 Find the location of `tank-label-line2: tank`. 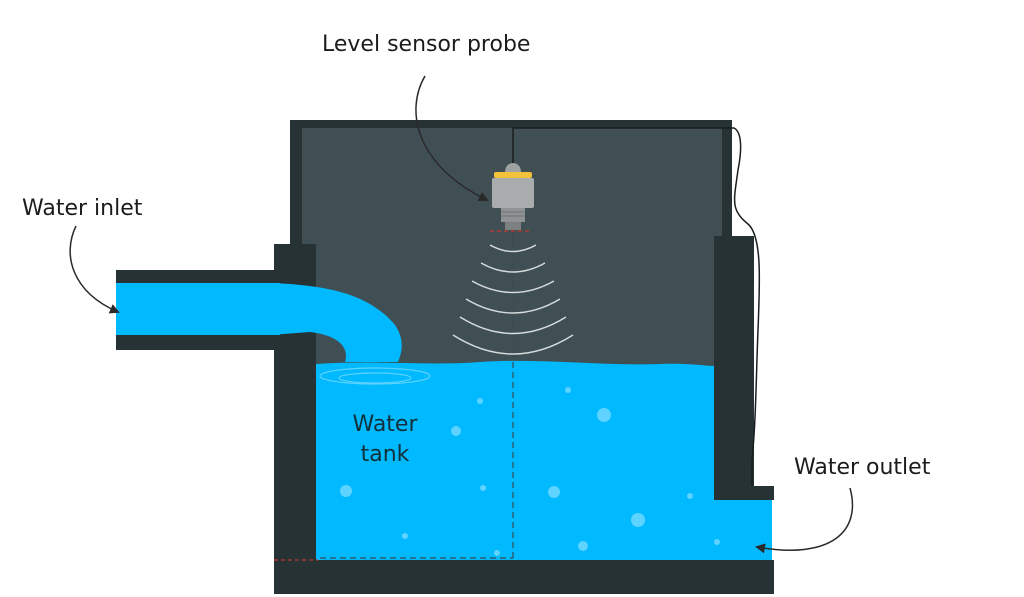

tank-label-line2: tank is located at coordinates (385, 454).